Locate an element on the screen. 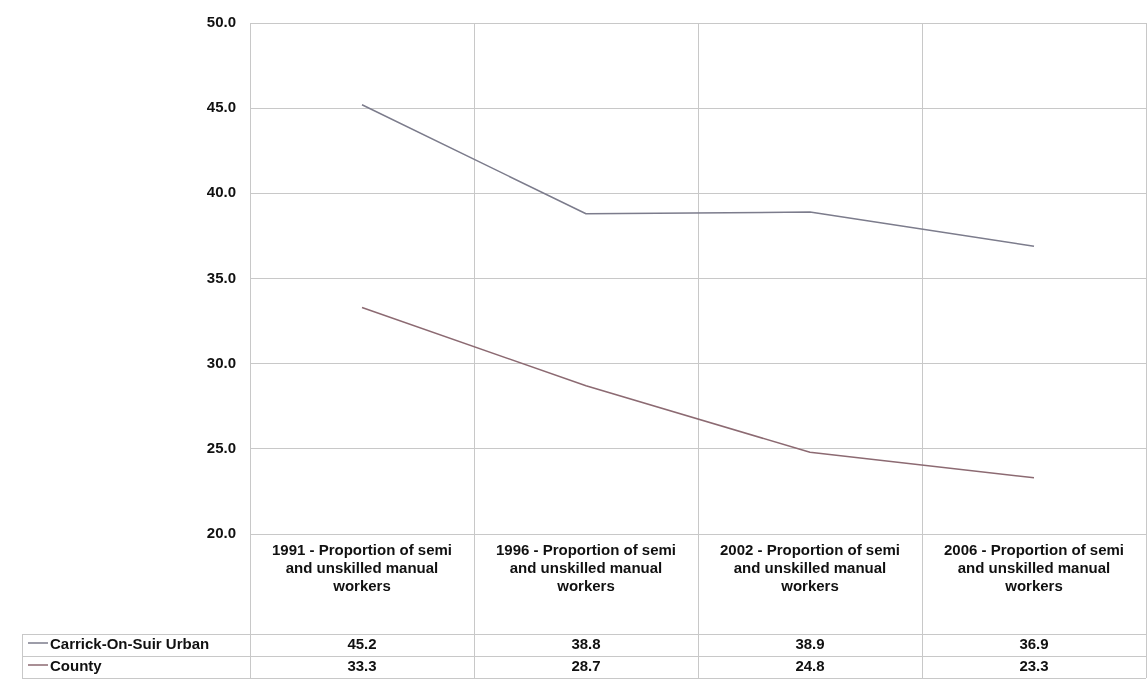 The width and height of the screenshot is (1147, 680). x-tick-label: 2006 - Proportion of semi and unskilled manual workers is located at coordinates (1034, 568).